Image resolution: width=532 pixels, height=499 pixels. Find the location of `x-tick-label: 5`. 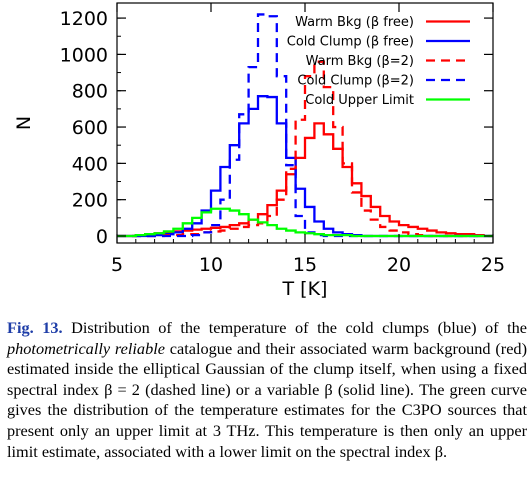

x-tick-label: 5 is located at coordinates (117, 265).